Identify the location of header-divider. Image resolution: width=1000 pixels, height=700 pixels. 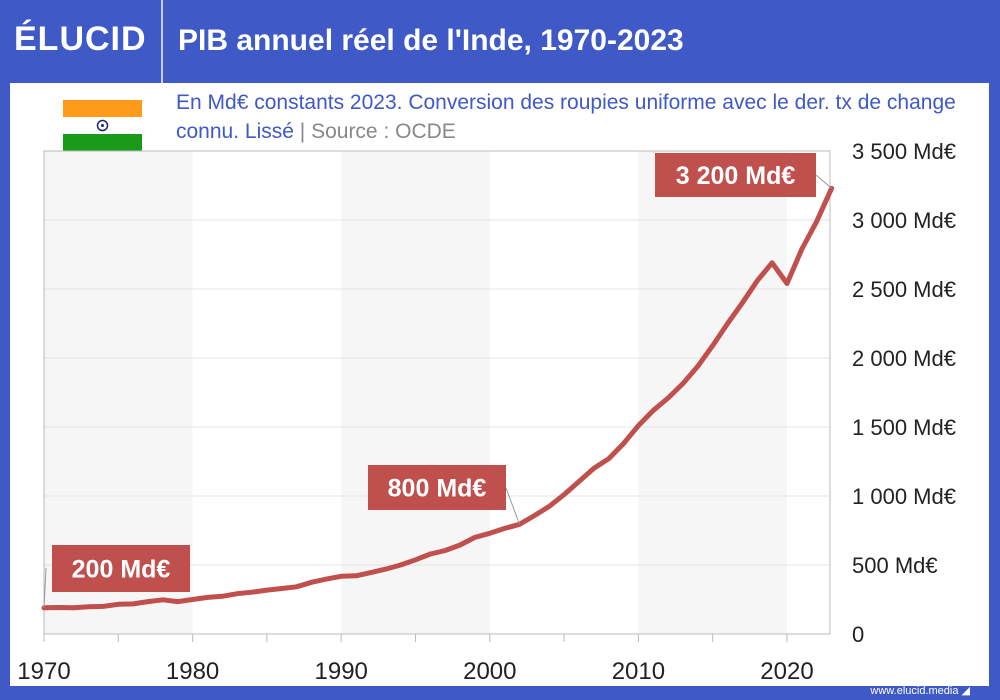
(162, 41).